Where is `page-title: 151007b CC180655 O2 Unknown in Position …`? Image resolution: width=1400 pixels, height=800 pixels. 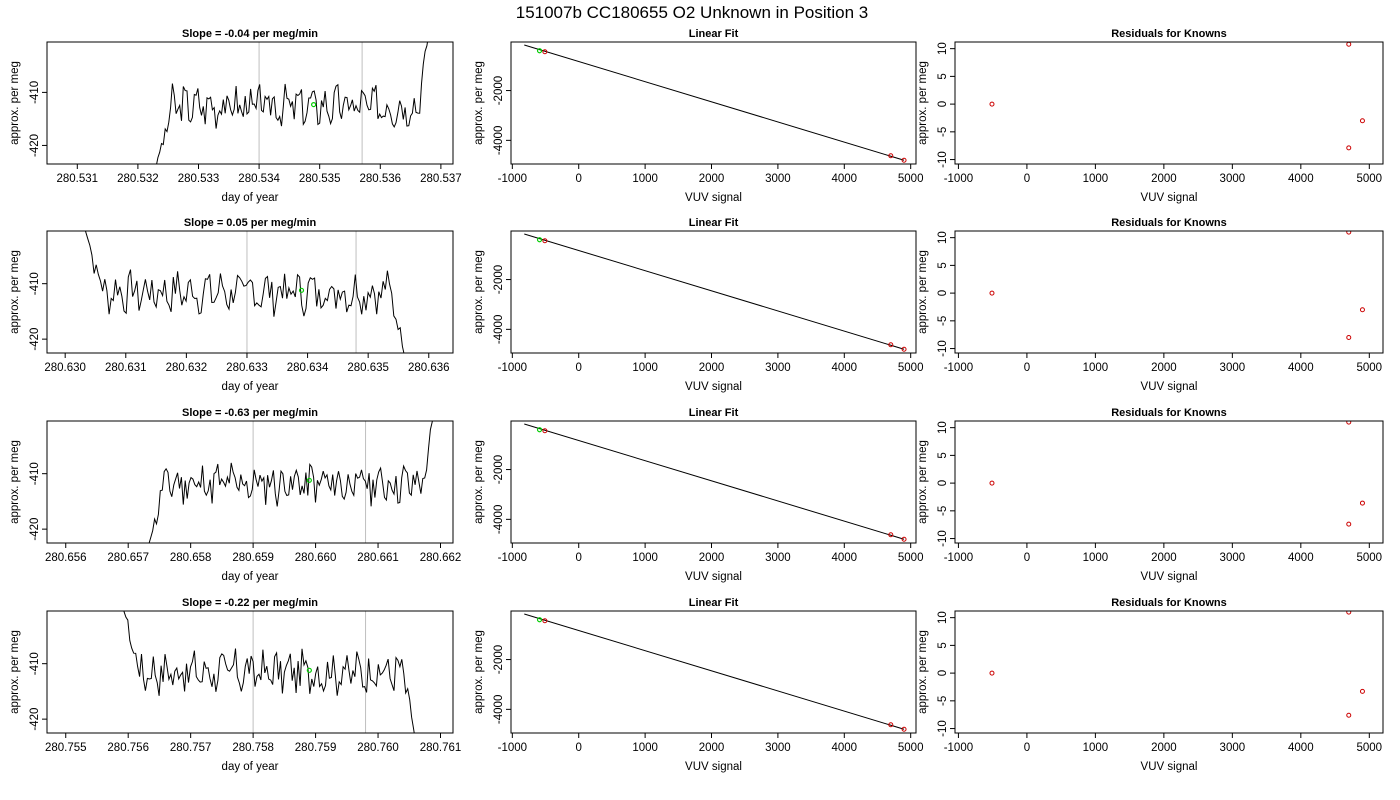 page-title: 151007b CC180655 O2 Unknown in Position … is located at coordinates (692, 12).